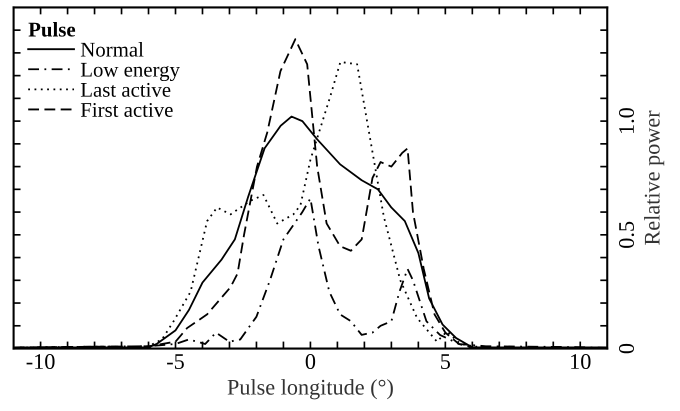  Describe the element at coordinates (445, 362) in the screenshot. I see `x-tick-label: 5` at that location.